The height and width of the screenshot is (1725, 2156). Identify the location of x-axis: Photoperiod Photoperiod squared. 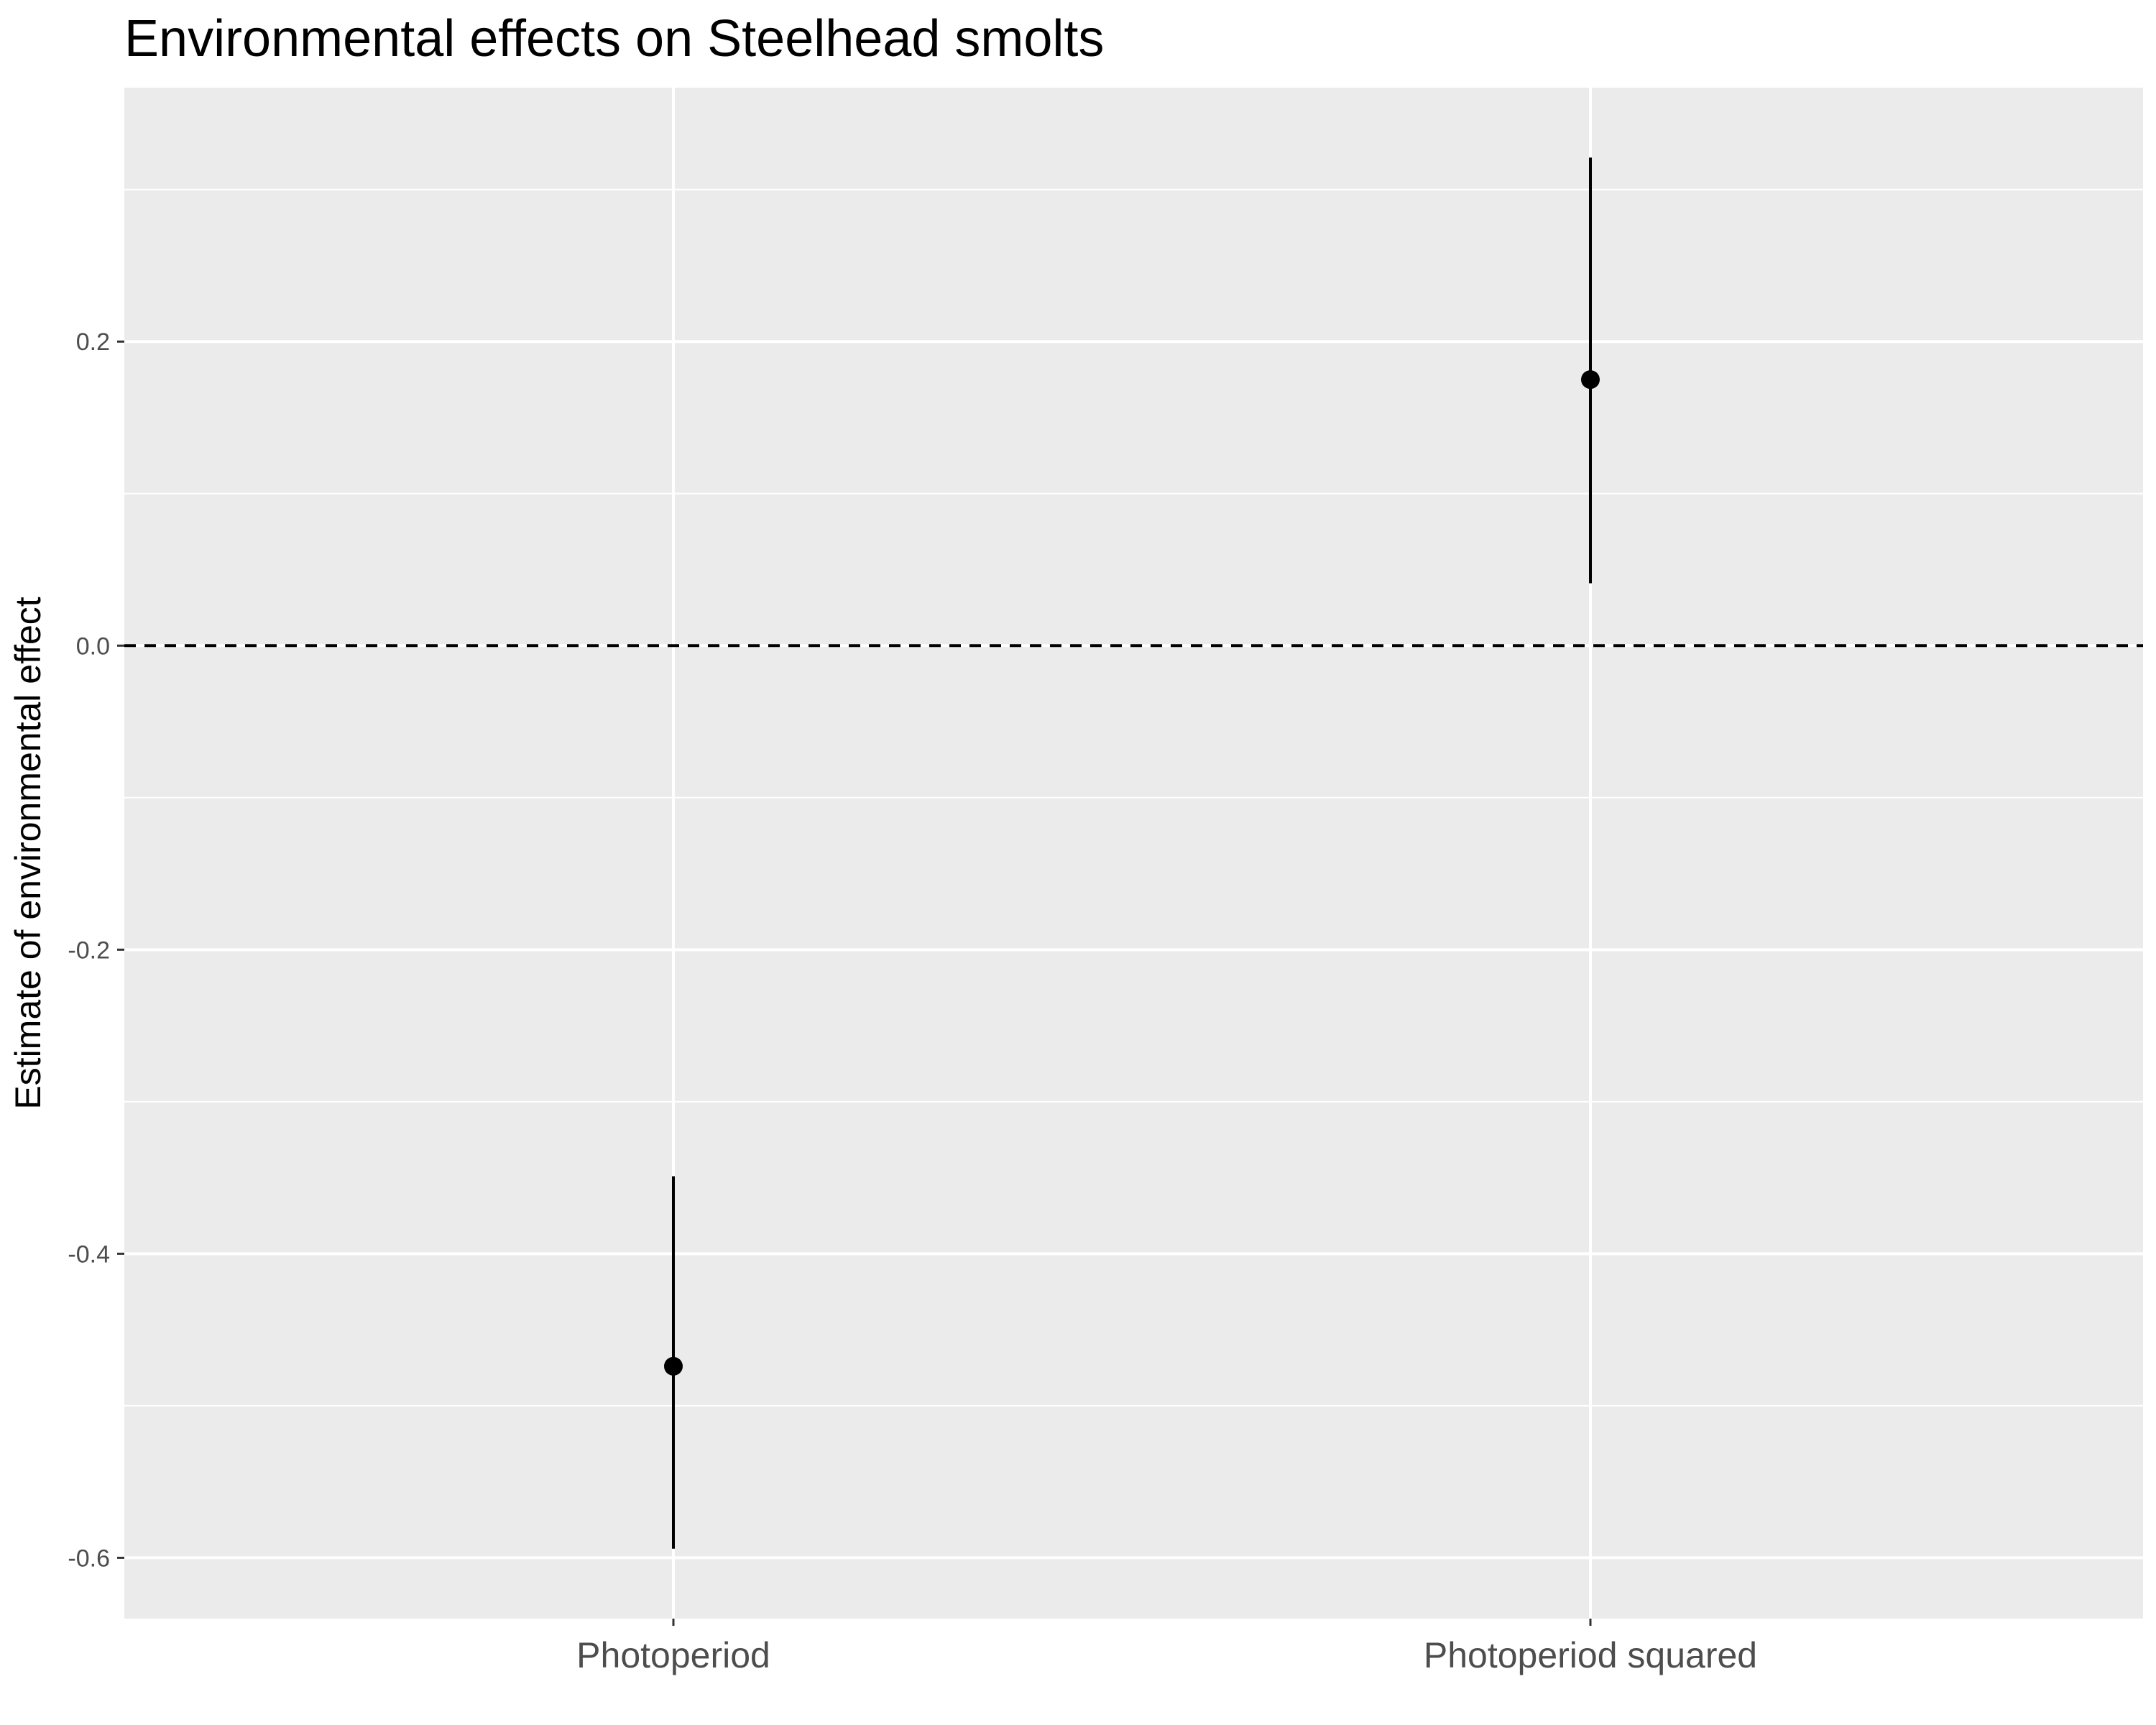
(1166, 1647).